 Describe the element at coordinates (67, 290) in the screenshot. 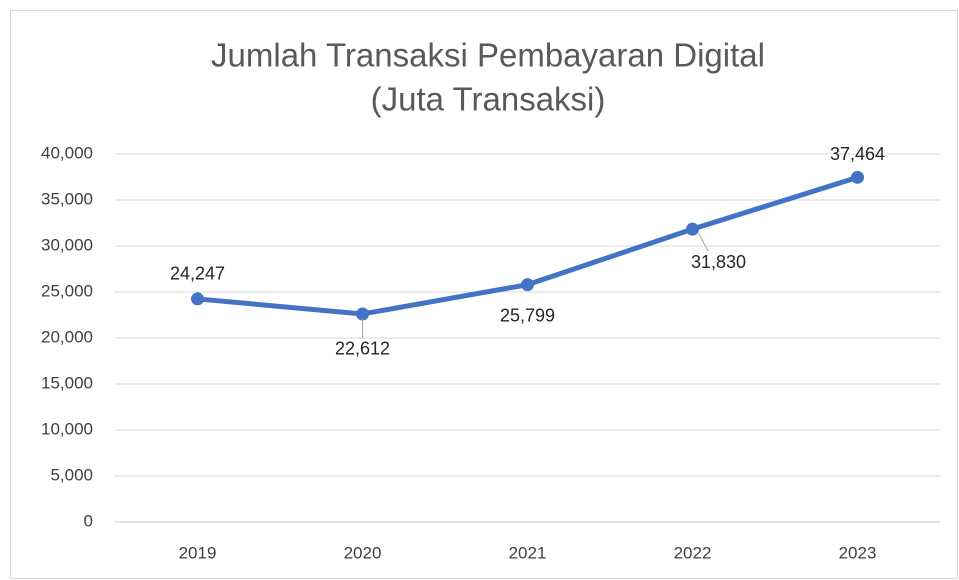

I see `y-tick-label: 25,000` at that location.